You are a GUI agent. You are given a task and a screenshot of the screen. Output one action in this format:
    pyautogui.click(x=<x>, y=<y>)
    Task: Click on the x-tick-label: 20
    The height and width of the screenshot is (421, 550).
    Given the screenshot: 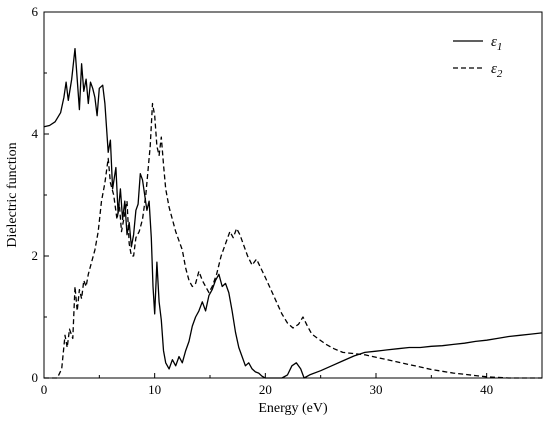 What is the action you would take?
    pyautogui.click(x=265, y=389)
    